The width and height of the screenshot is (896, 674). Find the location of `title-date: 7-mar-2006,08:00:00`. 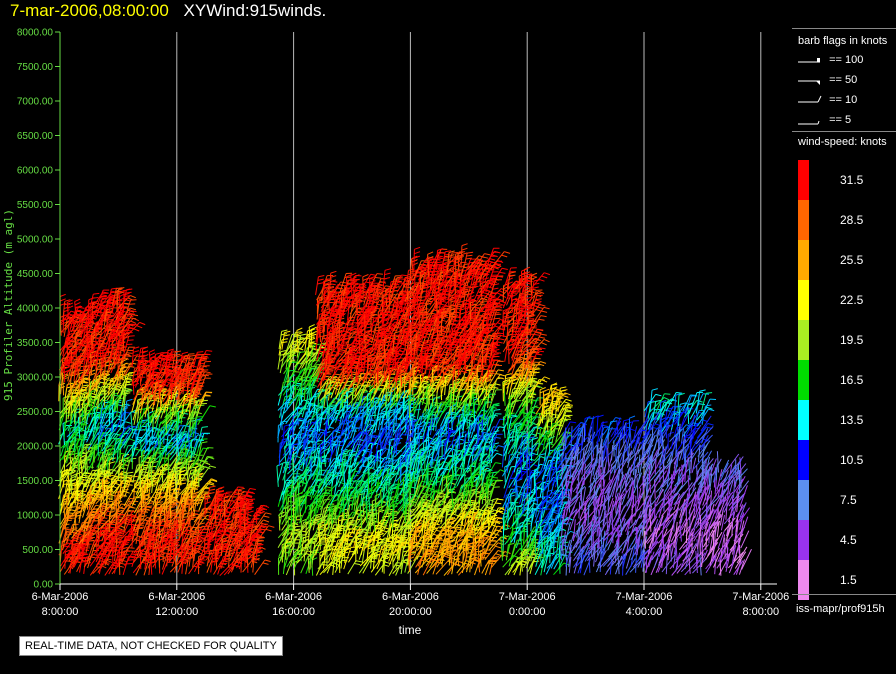

title-date: 7-mar-2006,08:00:00 is located at coordinates (89, 10).